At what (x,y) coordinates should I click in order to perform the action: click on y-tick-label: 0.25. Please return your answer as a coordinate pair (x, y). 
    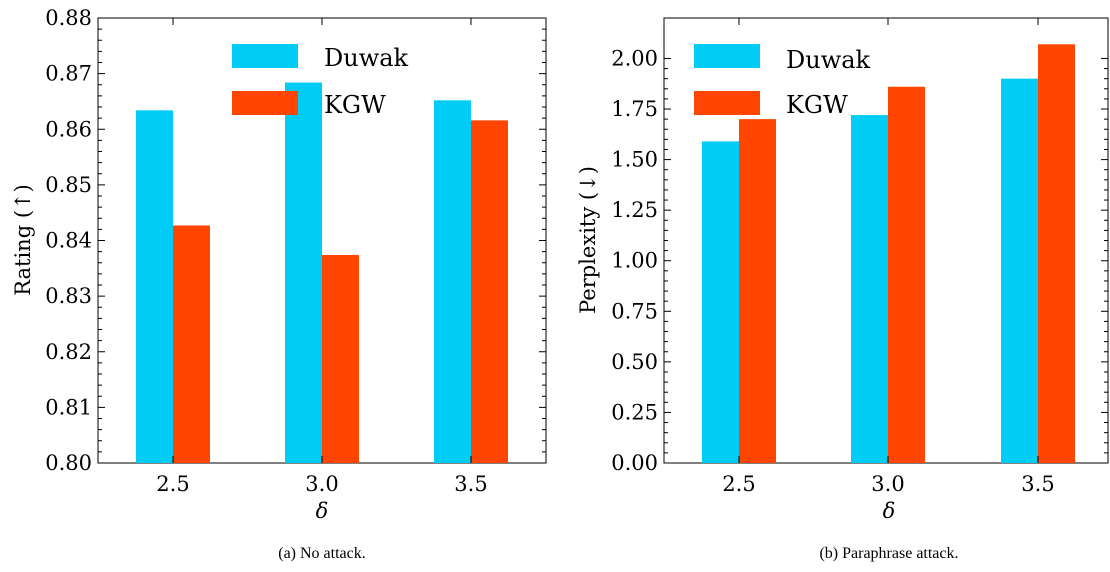
    Looking at the image, I should click on (634, 412).